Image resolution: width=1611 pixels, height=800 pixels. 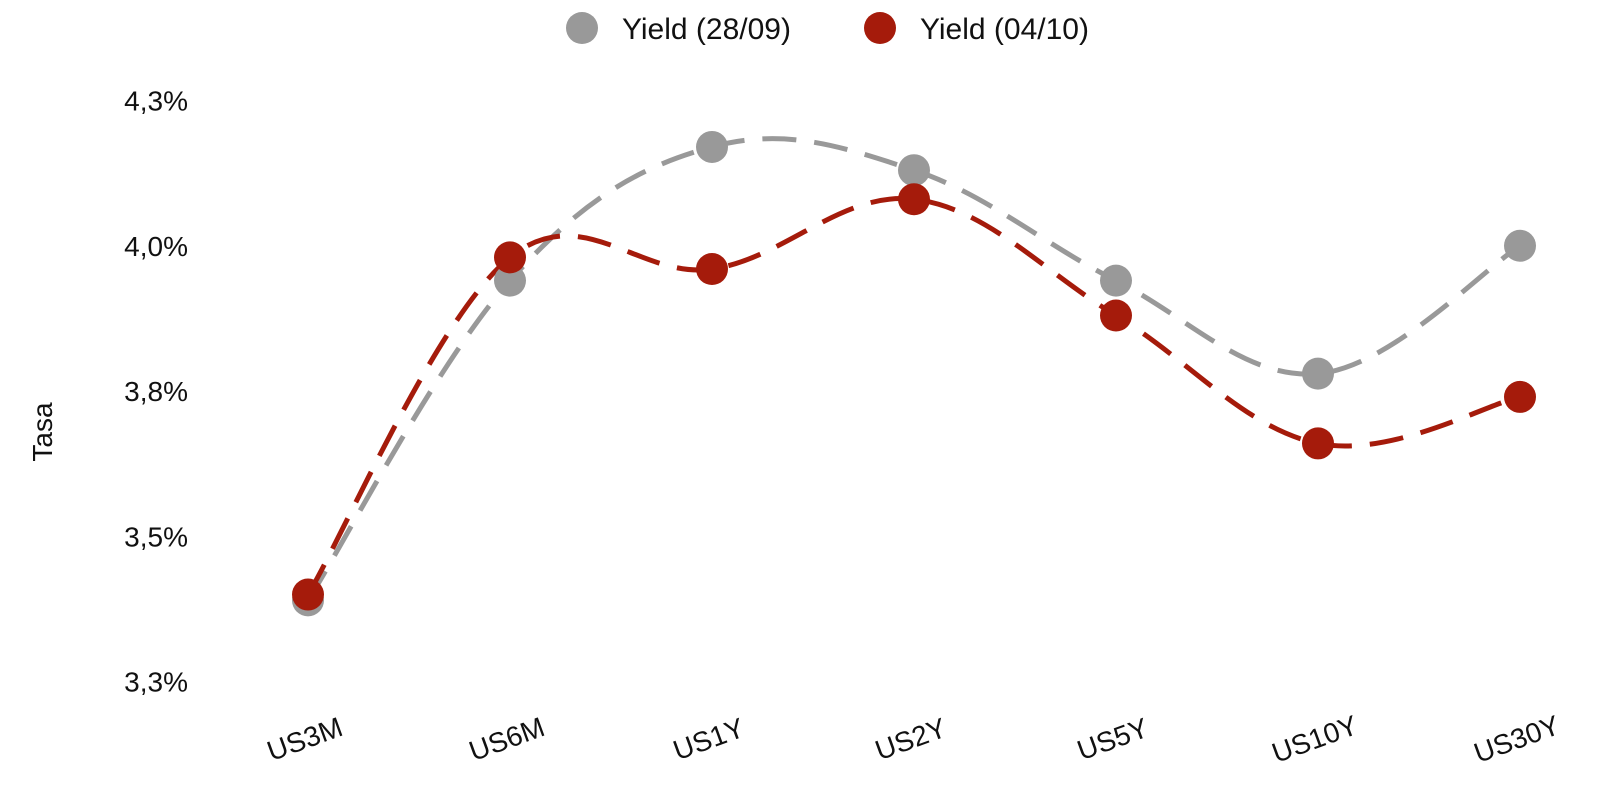 I want to click on legend-item-yield-2809: Yield (28/09), so click(x=678, y=29).